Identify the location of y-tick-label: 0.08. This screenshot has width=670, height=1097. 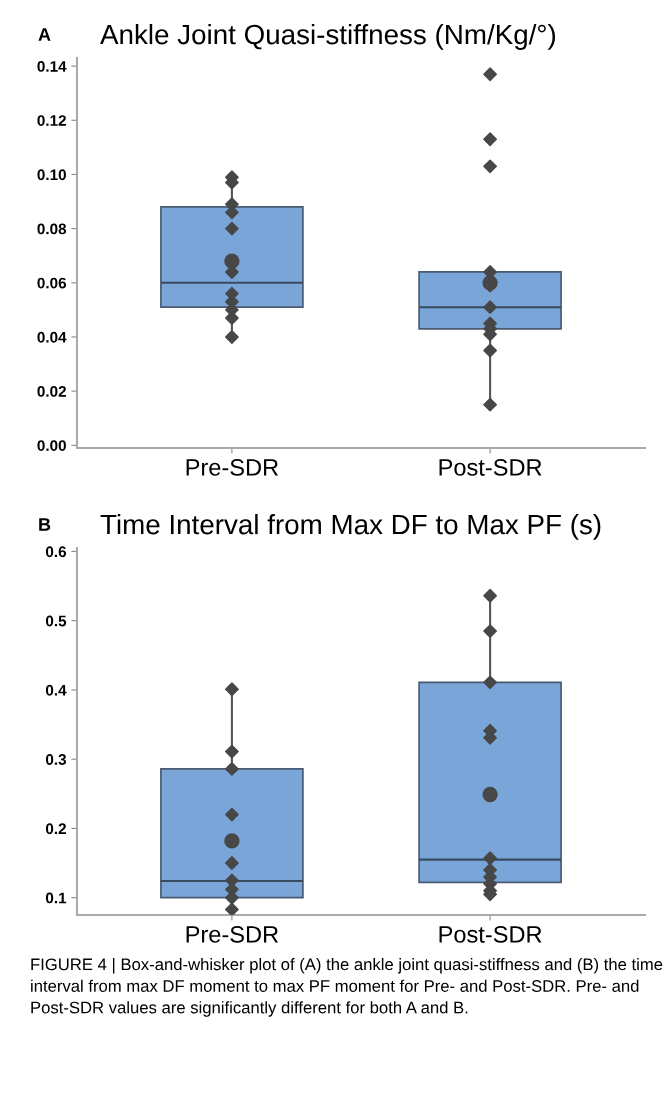
(52, 229).